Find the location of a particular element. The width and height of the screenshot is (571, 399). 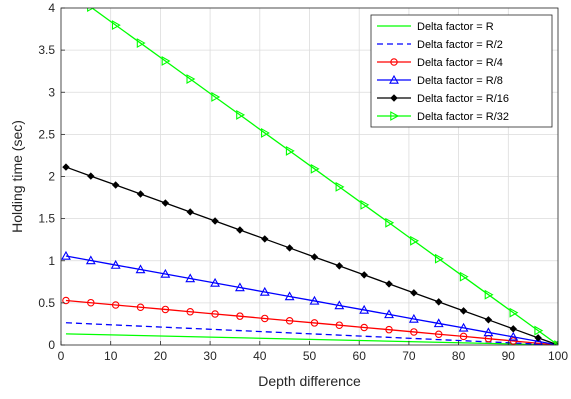

x-tick-label: 30 is located at coordinates (210, 356).